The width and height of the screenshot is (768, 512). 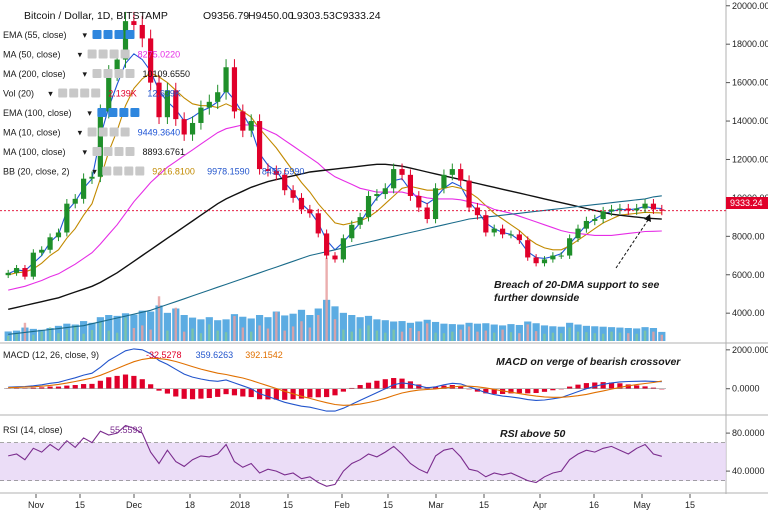 What do you see at coordinates (122, 94) in the screenshot?
I see `indicator-value: 2.139K` at bounding box center [122, 94].